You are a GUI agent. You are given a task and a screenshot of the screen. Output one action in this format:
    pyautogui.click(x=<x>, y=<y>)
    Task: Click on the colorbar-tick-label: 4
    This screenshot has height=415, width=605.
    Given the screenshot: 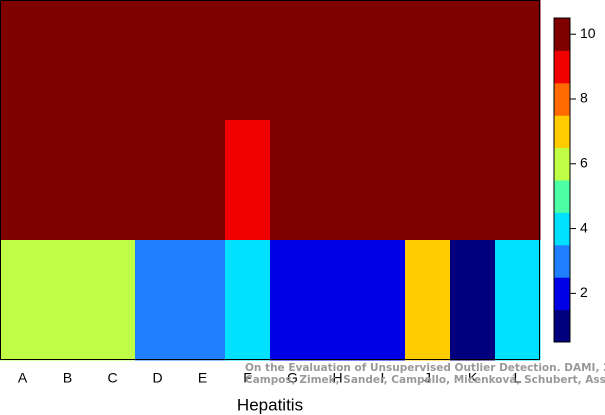 What is the action you would take?
    pyautogui.click(x=584, y=227)
    